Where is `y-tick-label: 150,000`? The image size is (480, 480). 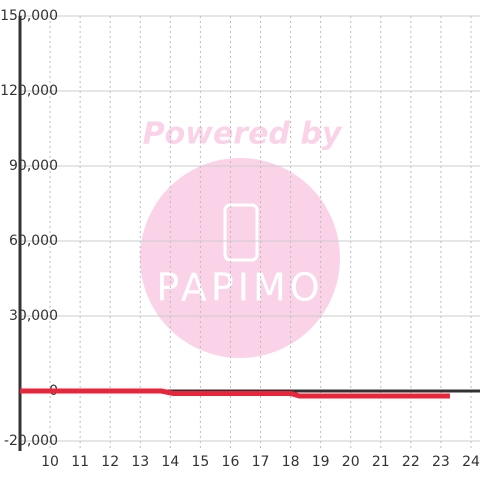
y-tick-label: 150,000 is located at coordinates (29, 16).